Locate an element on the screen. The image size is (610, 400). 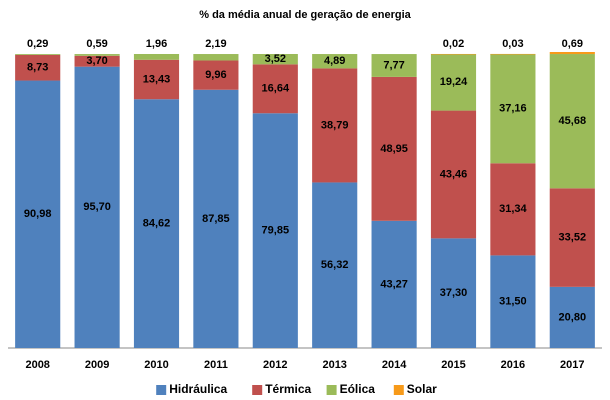
data-label: 9,96 is located at coordinates (215, 75).